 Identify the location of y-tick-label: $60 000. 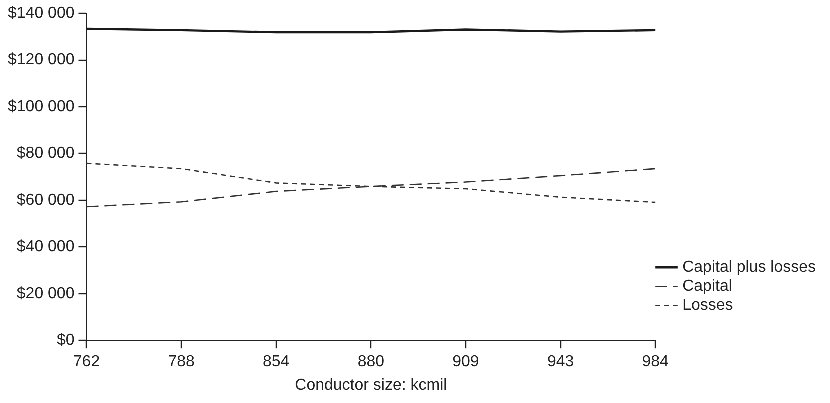
(45, 200).